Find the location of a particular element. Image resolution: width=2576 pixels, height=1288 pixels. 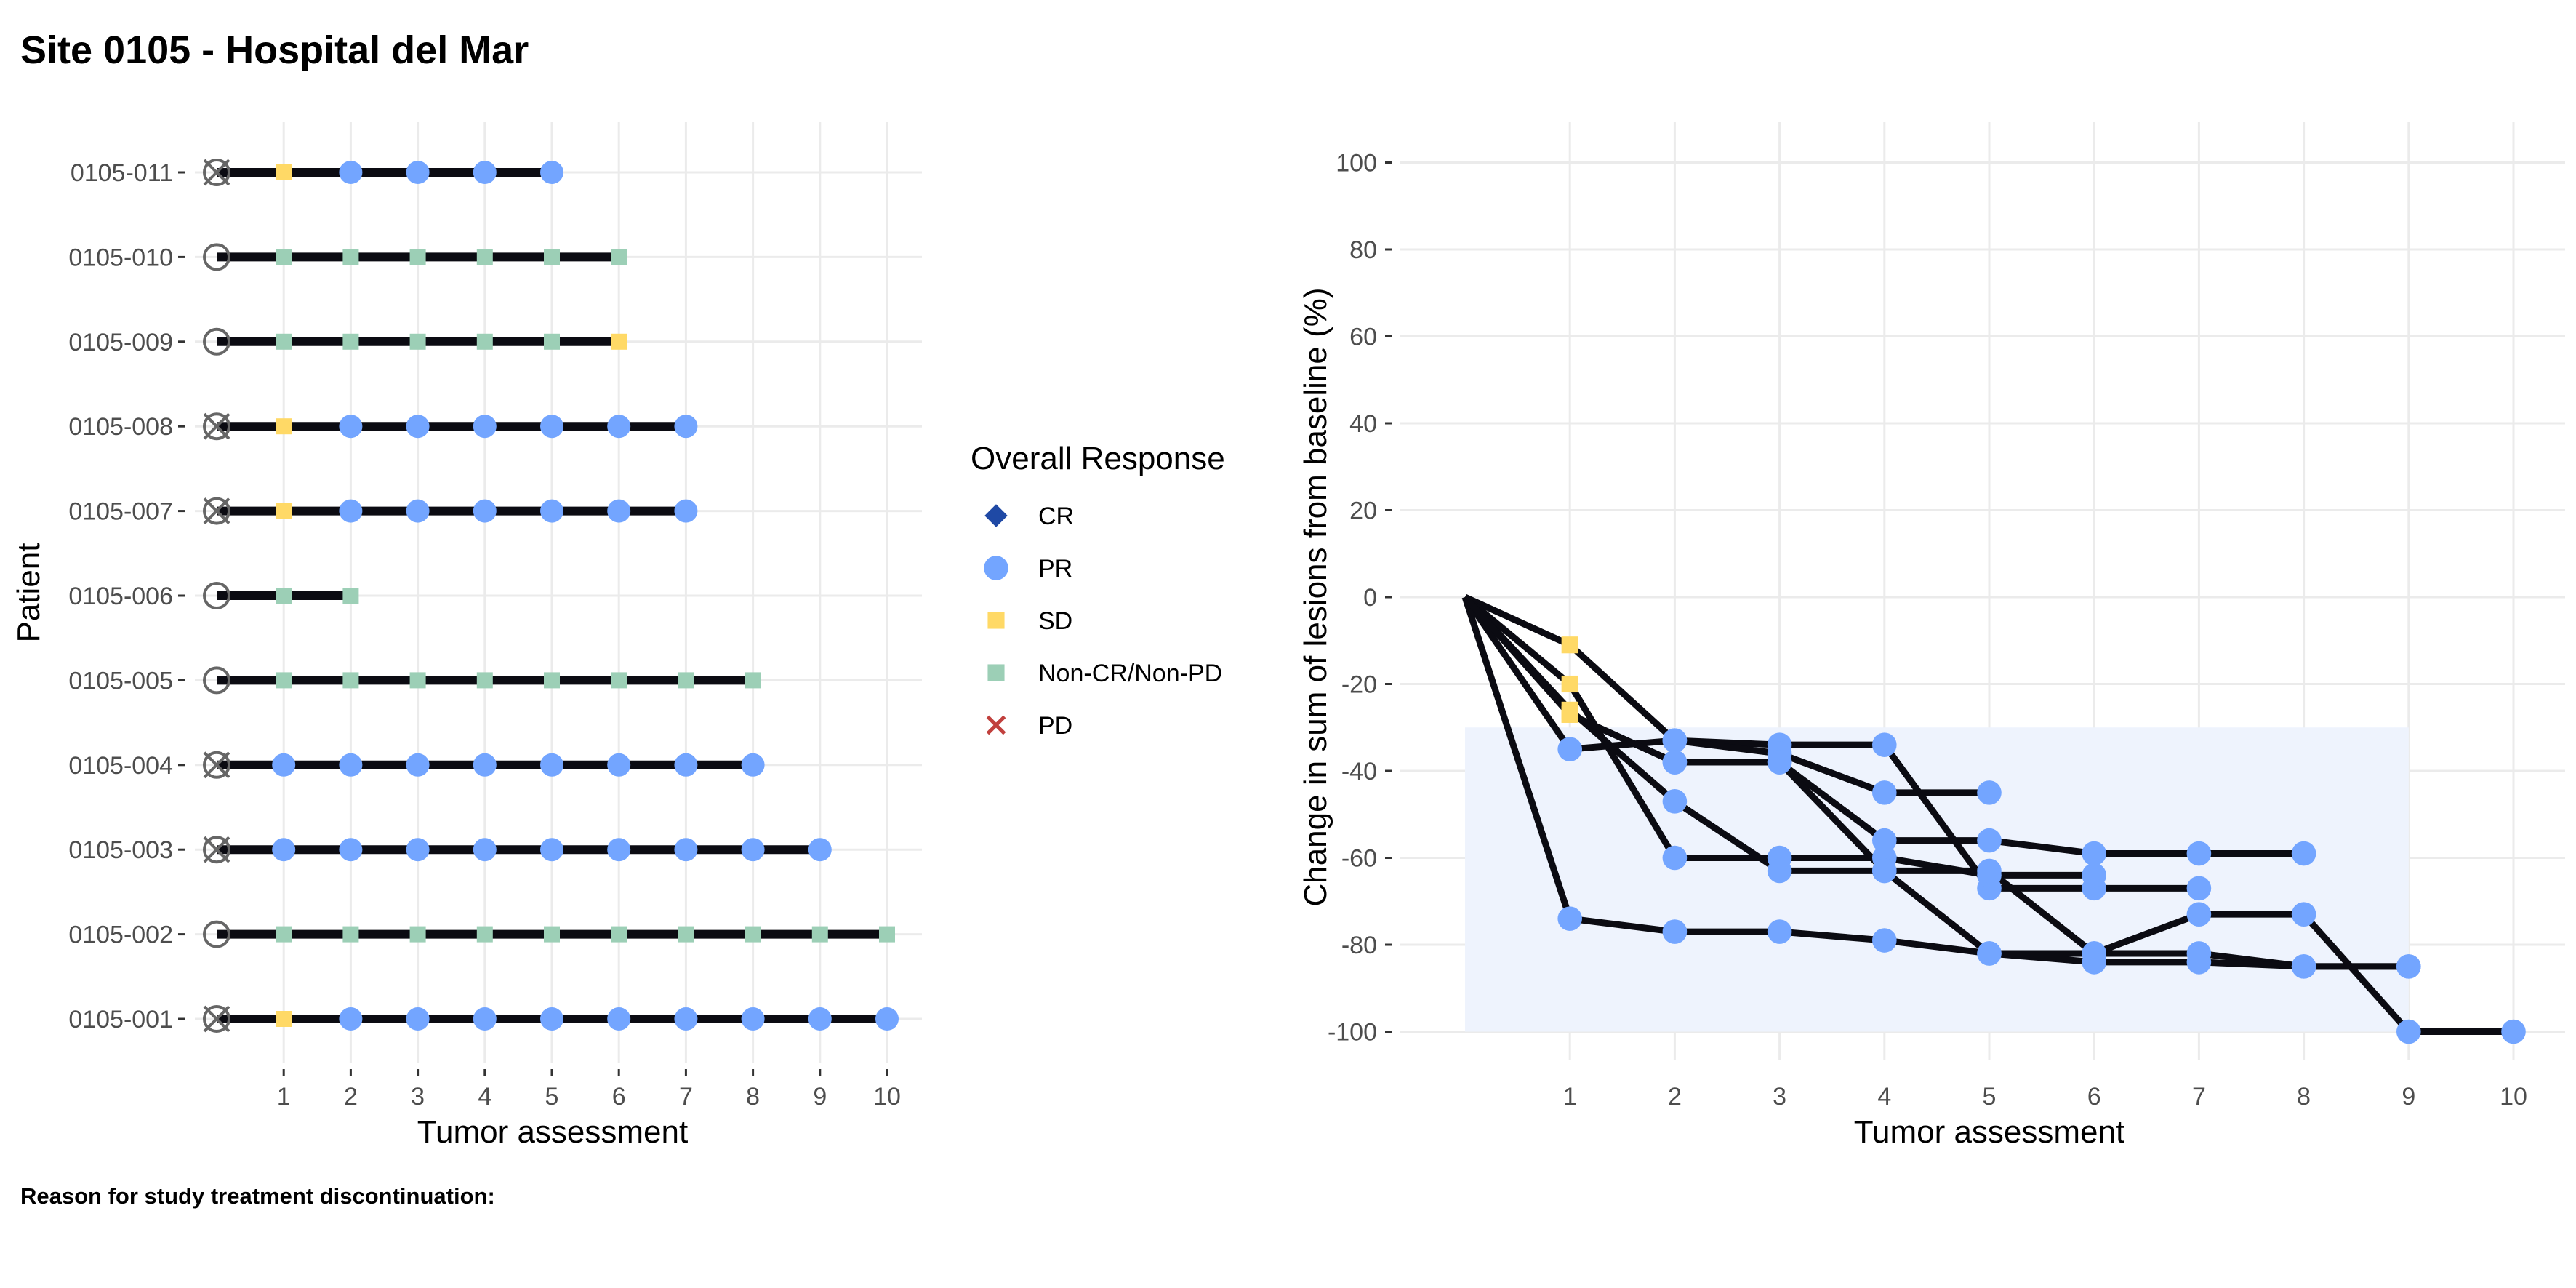

y-tick-label: 40 is located at coordinates (1363, 424).